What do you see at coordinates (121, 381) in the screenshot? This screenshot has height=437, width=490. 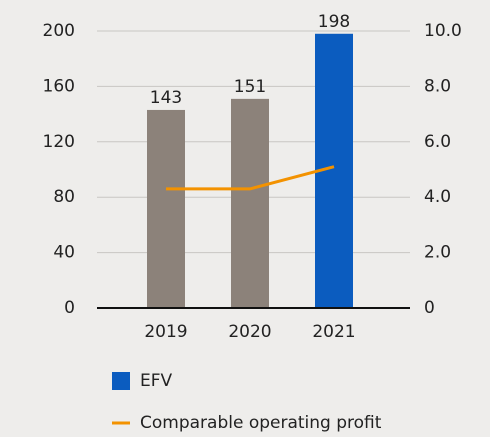 I see `legend-swatch` at bounding box center [121, 381].